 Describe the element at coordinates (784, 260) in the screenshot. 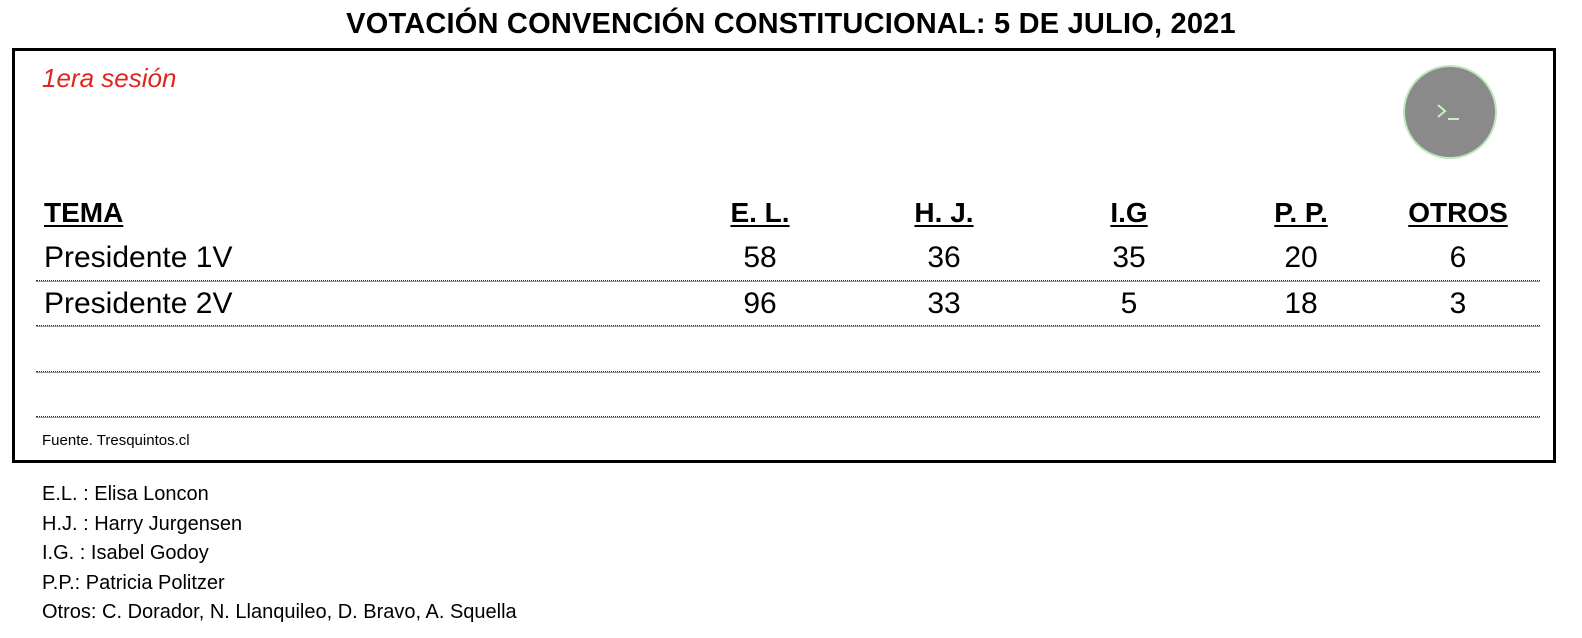

I see `table-row: Presidente 1V 58 36 35 20 6` at that location.